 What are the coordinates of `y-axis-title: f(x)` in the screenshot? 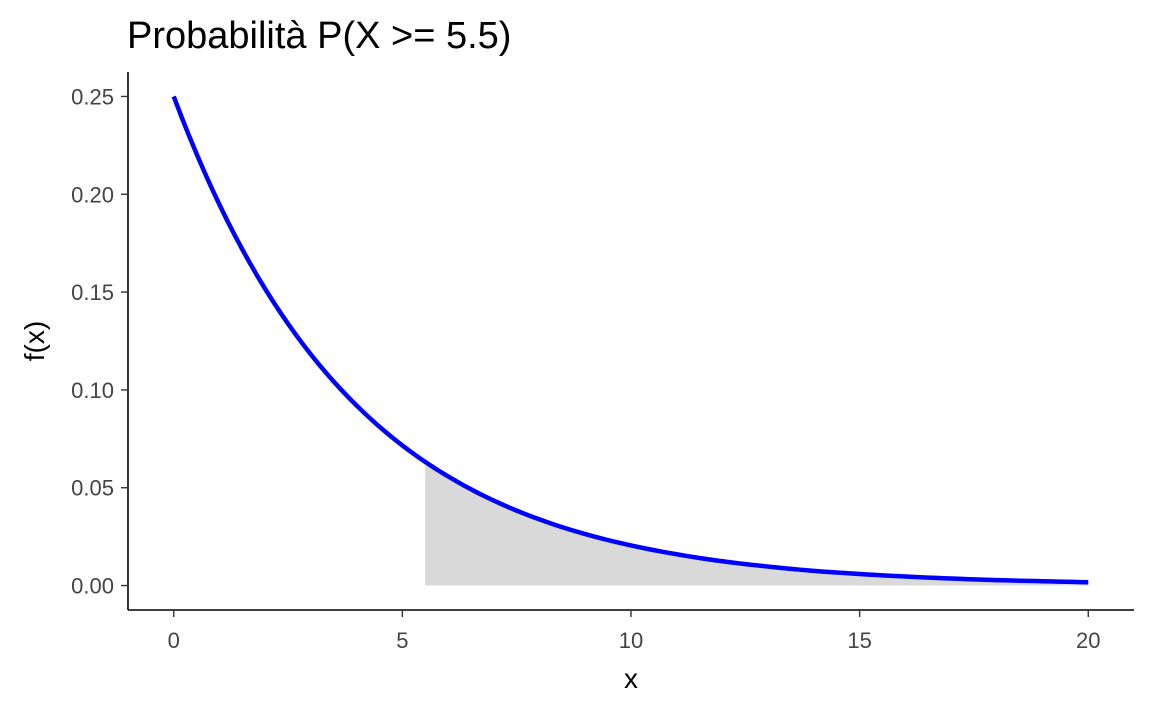 It's located at (34, 341).